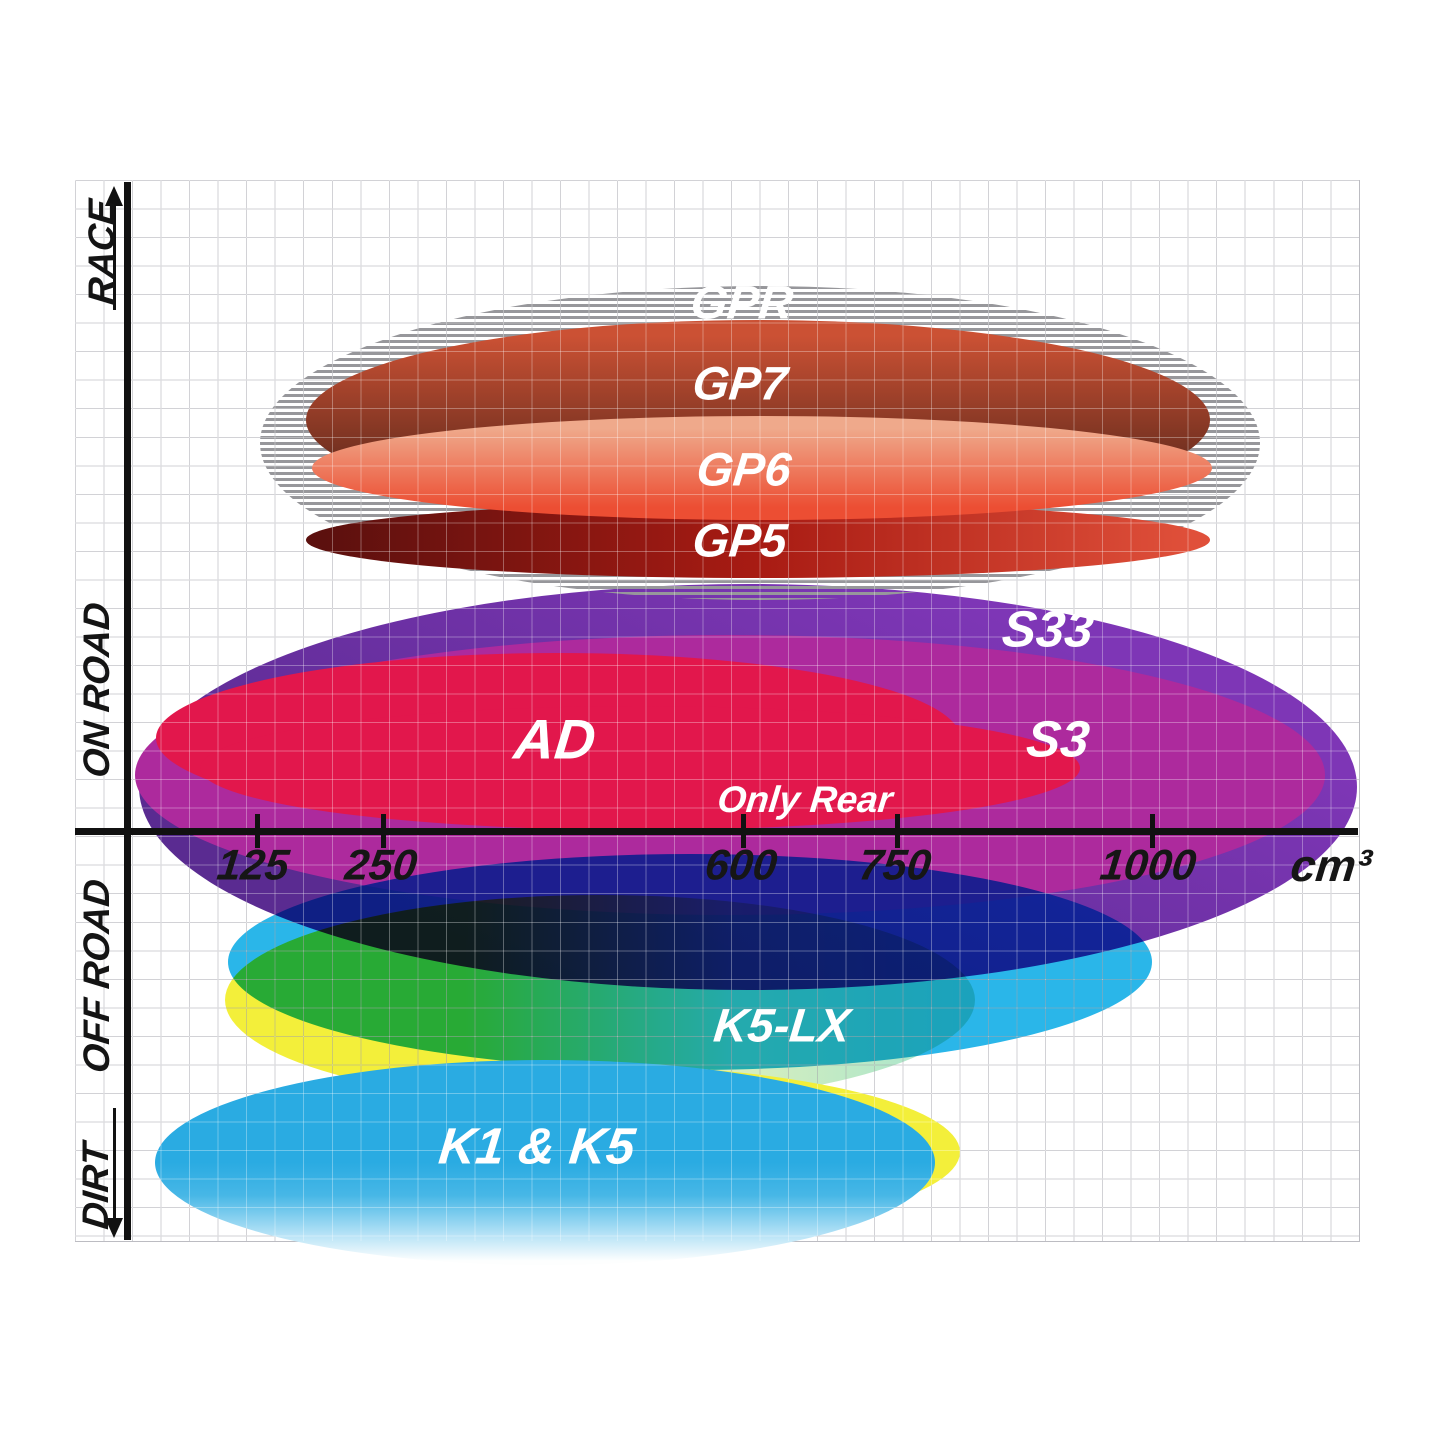  I want to click on gp6-ellipse, so click(762, 468).